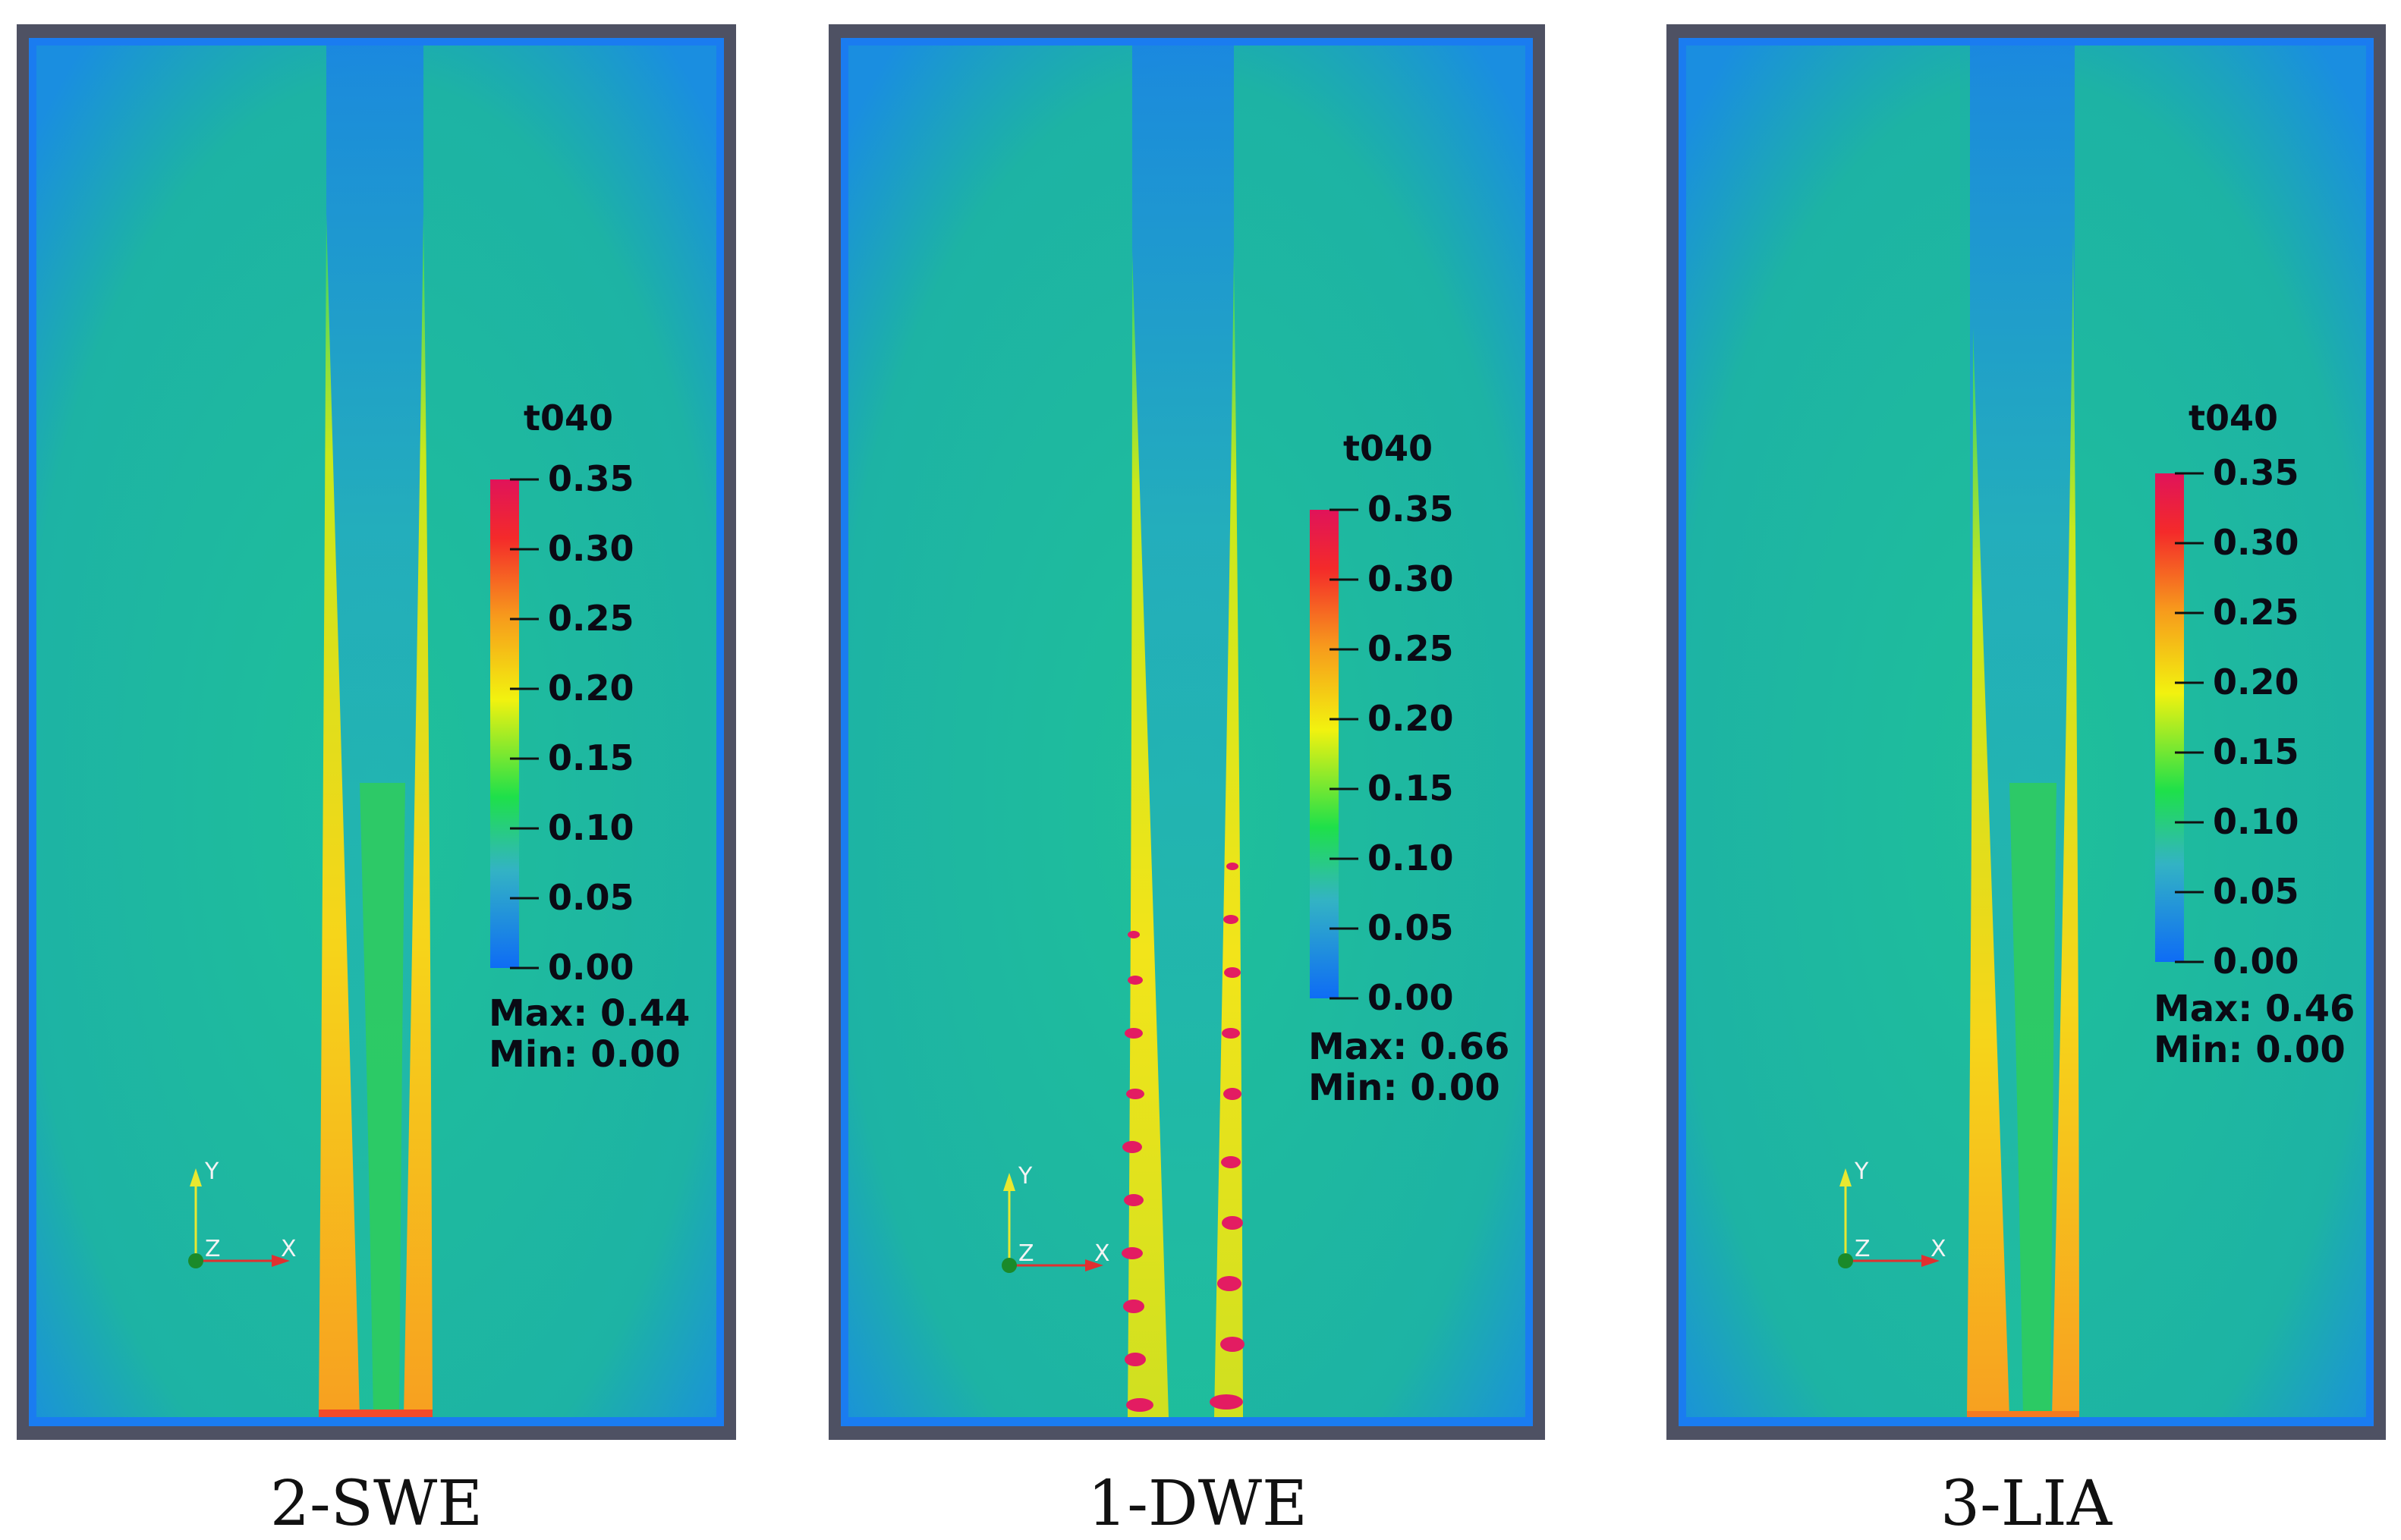 This screenshot has height=1540, width=2401. Describe the element at coordinates (1197, 1504) in the screenshot. I see `caption-1-dwe: 1-DWE` at that location.